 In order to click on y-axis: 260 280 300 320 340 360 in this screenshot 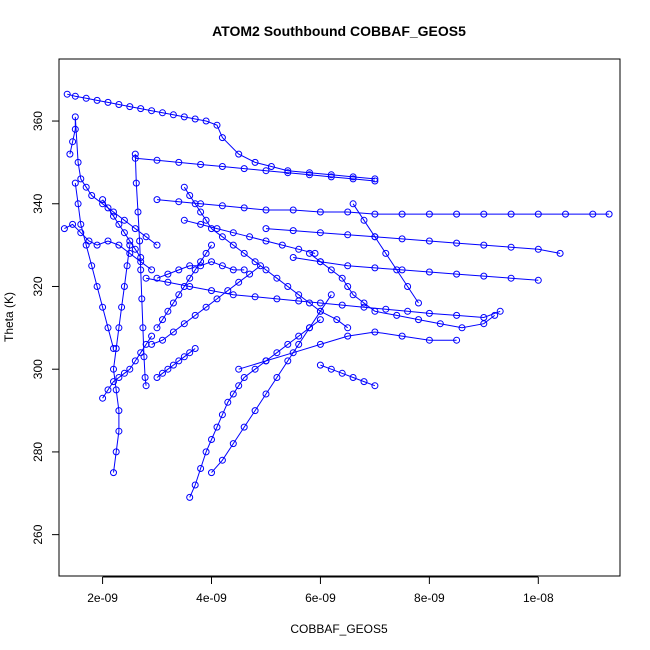, I will do `click(45, 328)`.